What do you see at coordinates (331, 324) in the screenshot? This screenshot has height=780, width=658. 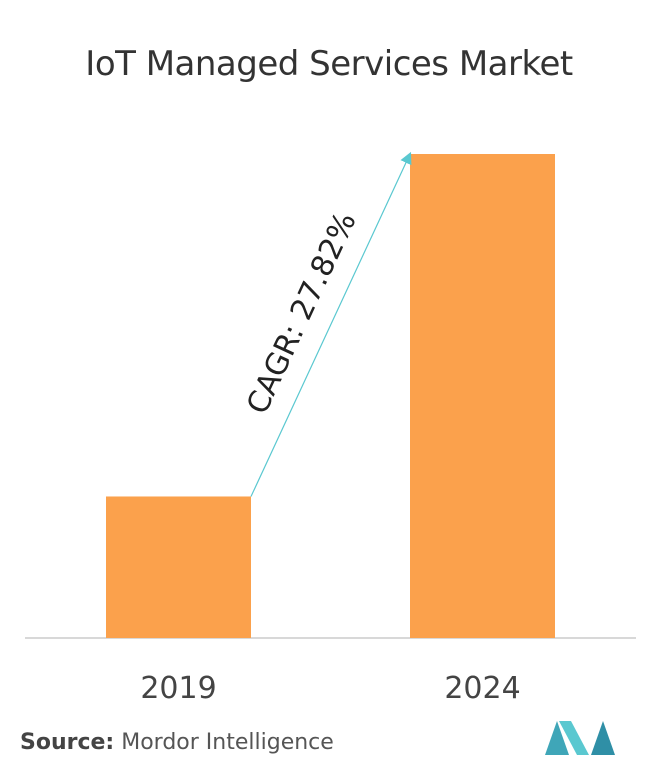 I see `cagr-arrow` at bounding box center [331, 324].